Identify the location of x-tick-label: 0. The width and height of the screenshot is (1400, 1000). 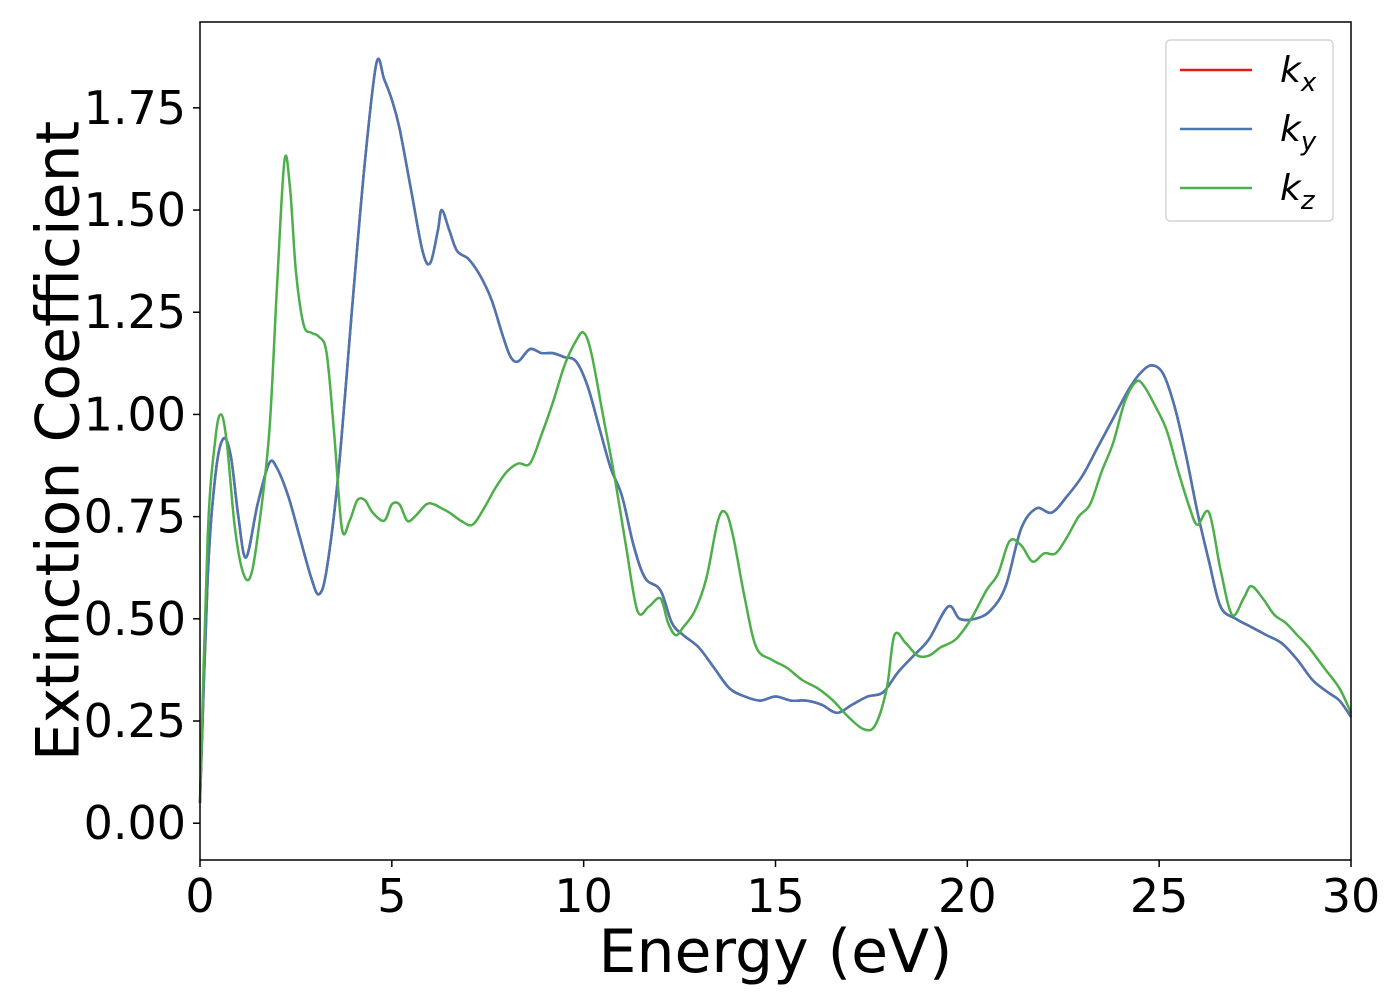
(199, 896).